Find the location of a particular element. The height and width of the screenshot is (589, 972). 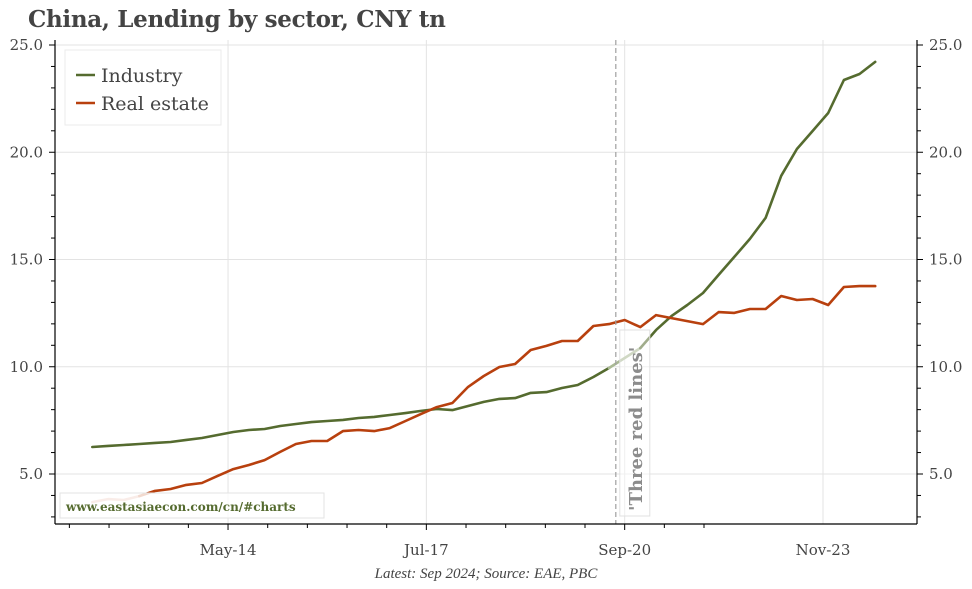

legend-label: Industry is located at coordinates (142, 76).